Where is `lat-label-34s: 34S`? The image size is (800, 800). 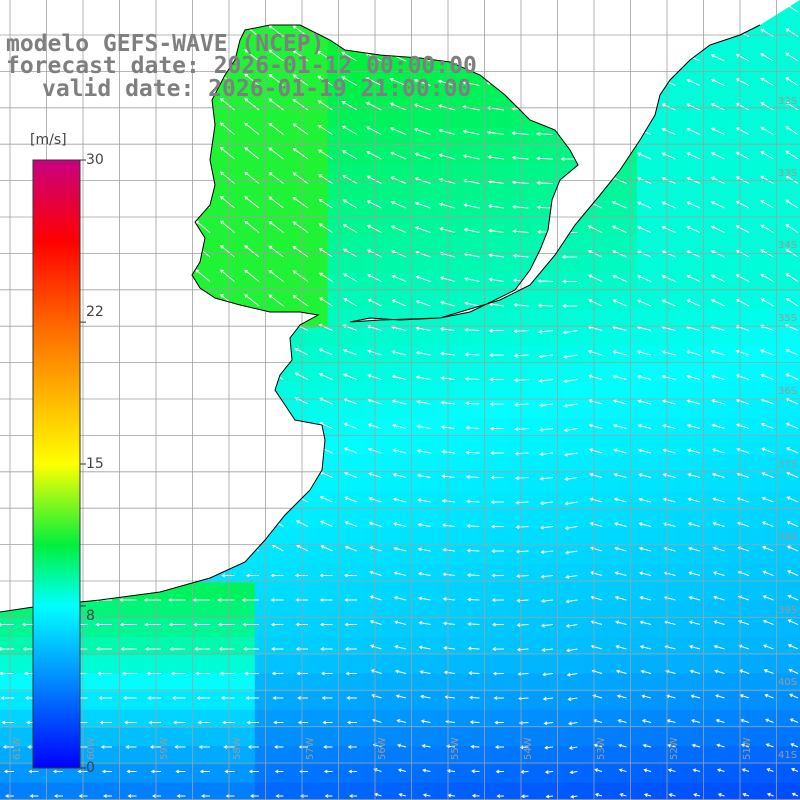 lat-label-34s: 34S is located at coordinates (788, 245).